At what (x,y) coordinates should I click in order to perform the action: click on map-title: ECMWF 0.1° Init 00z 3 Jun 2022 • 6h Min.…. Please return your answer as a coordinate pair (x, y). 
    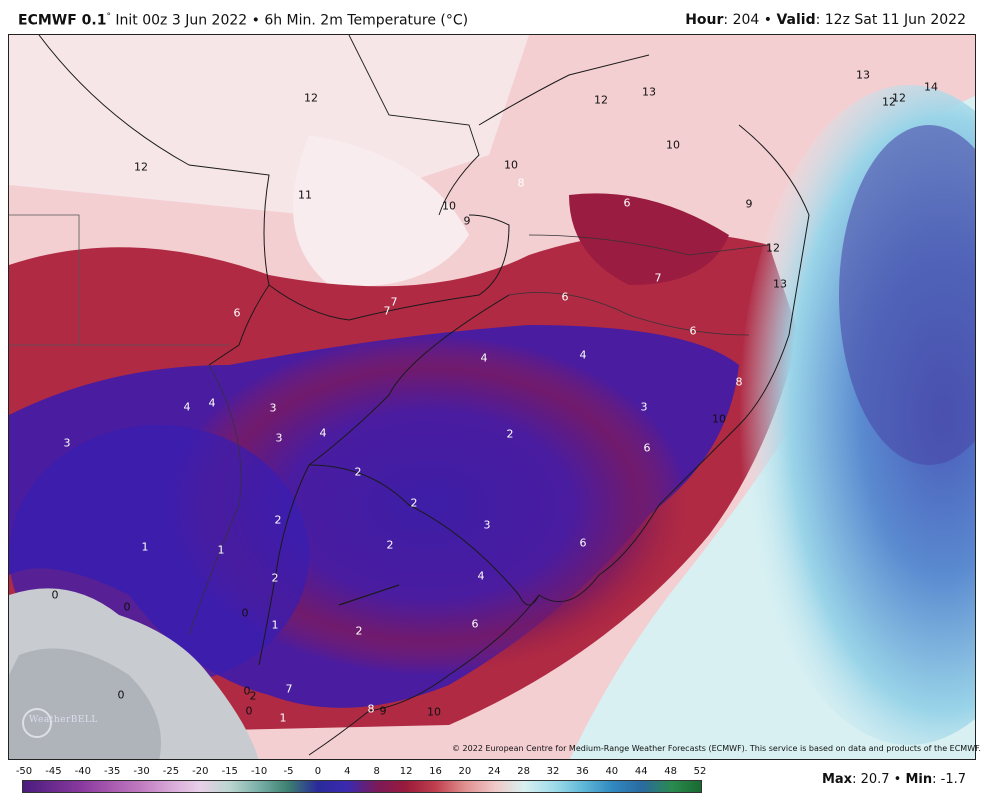
    Looking at the image, I should click on (243, 20).